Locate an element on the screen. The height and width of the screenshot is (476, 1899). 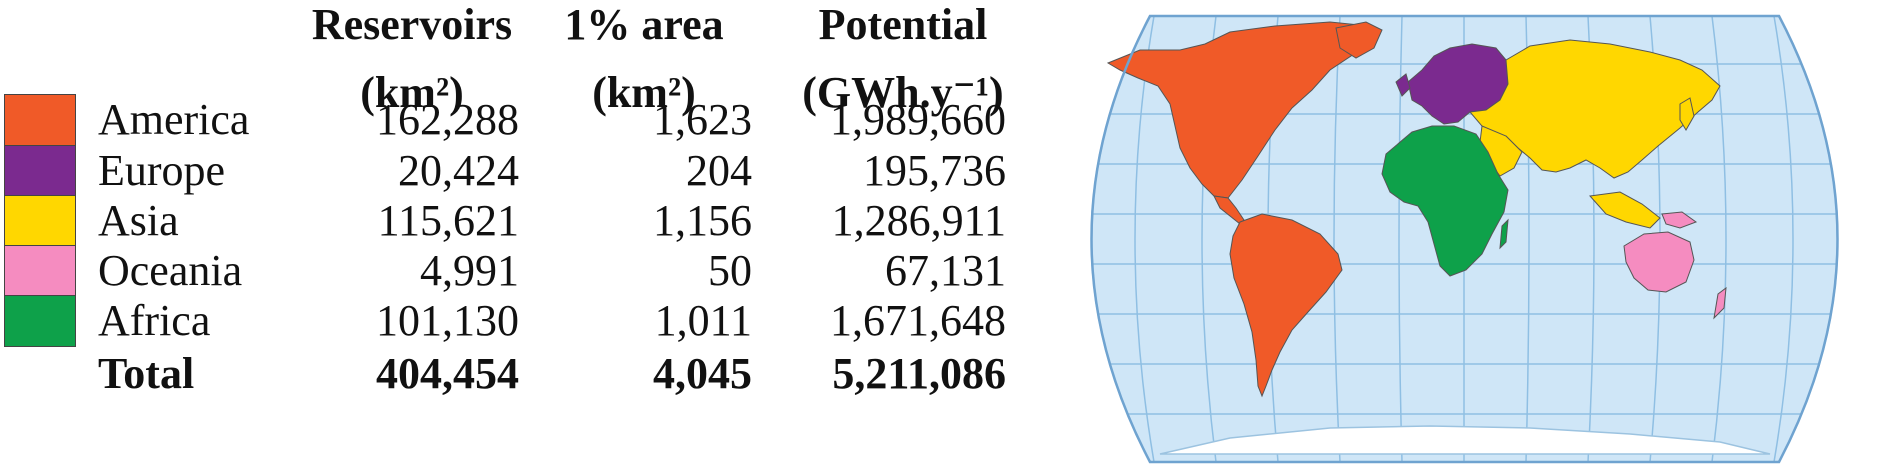
table-row-asia: Asia 115,621 1,156 1,286,911 is located at coordinates (505, 221).